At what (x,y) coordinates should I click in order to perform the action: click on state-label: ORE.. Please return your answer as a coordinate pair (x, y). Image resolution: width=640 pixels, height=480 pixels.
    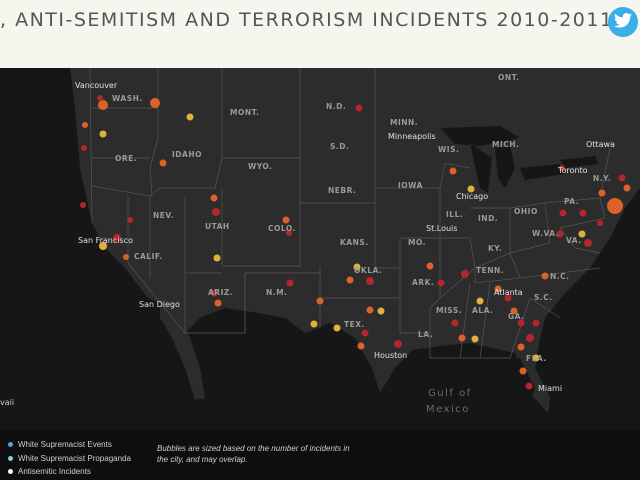
    Looking at the image, I should click on (126, 158).